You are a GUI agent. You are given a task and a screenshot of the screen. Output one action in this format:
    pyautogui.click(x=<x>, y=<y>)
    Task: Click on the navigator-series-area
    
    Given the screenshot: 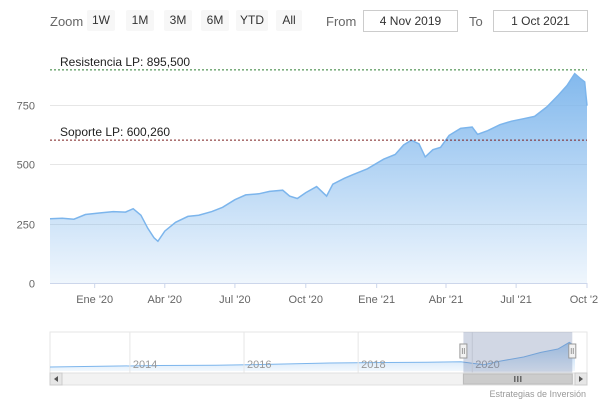 What is the action you would take?
    pyautogui.click(x=312, y=356)
    